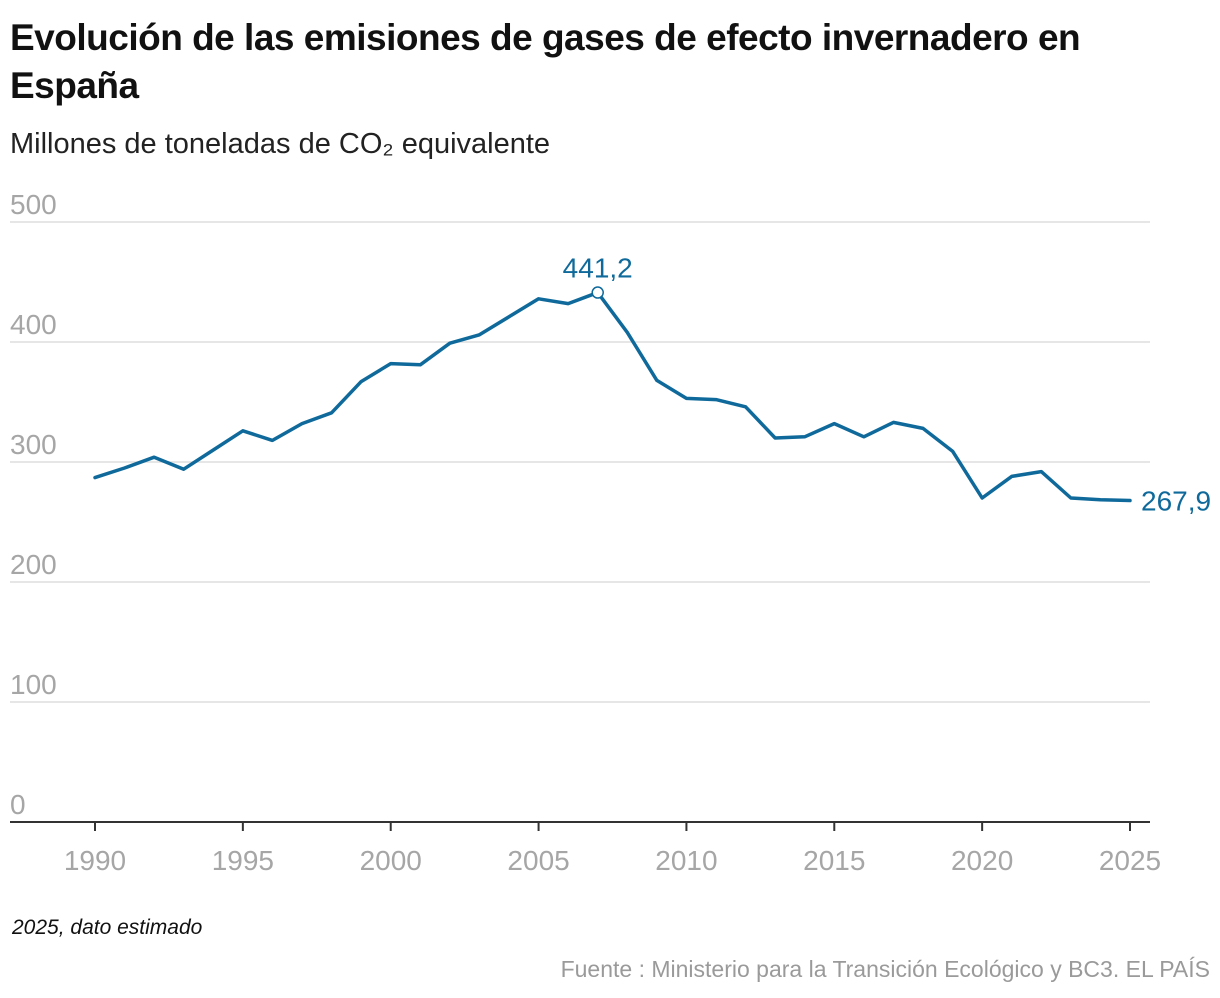 This screenshot has width=1220, height=998. What do you see at coordinates (280, 144) in the screenshot?
I see `chart-subtitle: Millones de toneladas de CO₂ equivalente` at bounding box center [280, 144].